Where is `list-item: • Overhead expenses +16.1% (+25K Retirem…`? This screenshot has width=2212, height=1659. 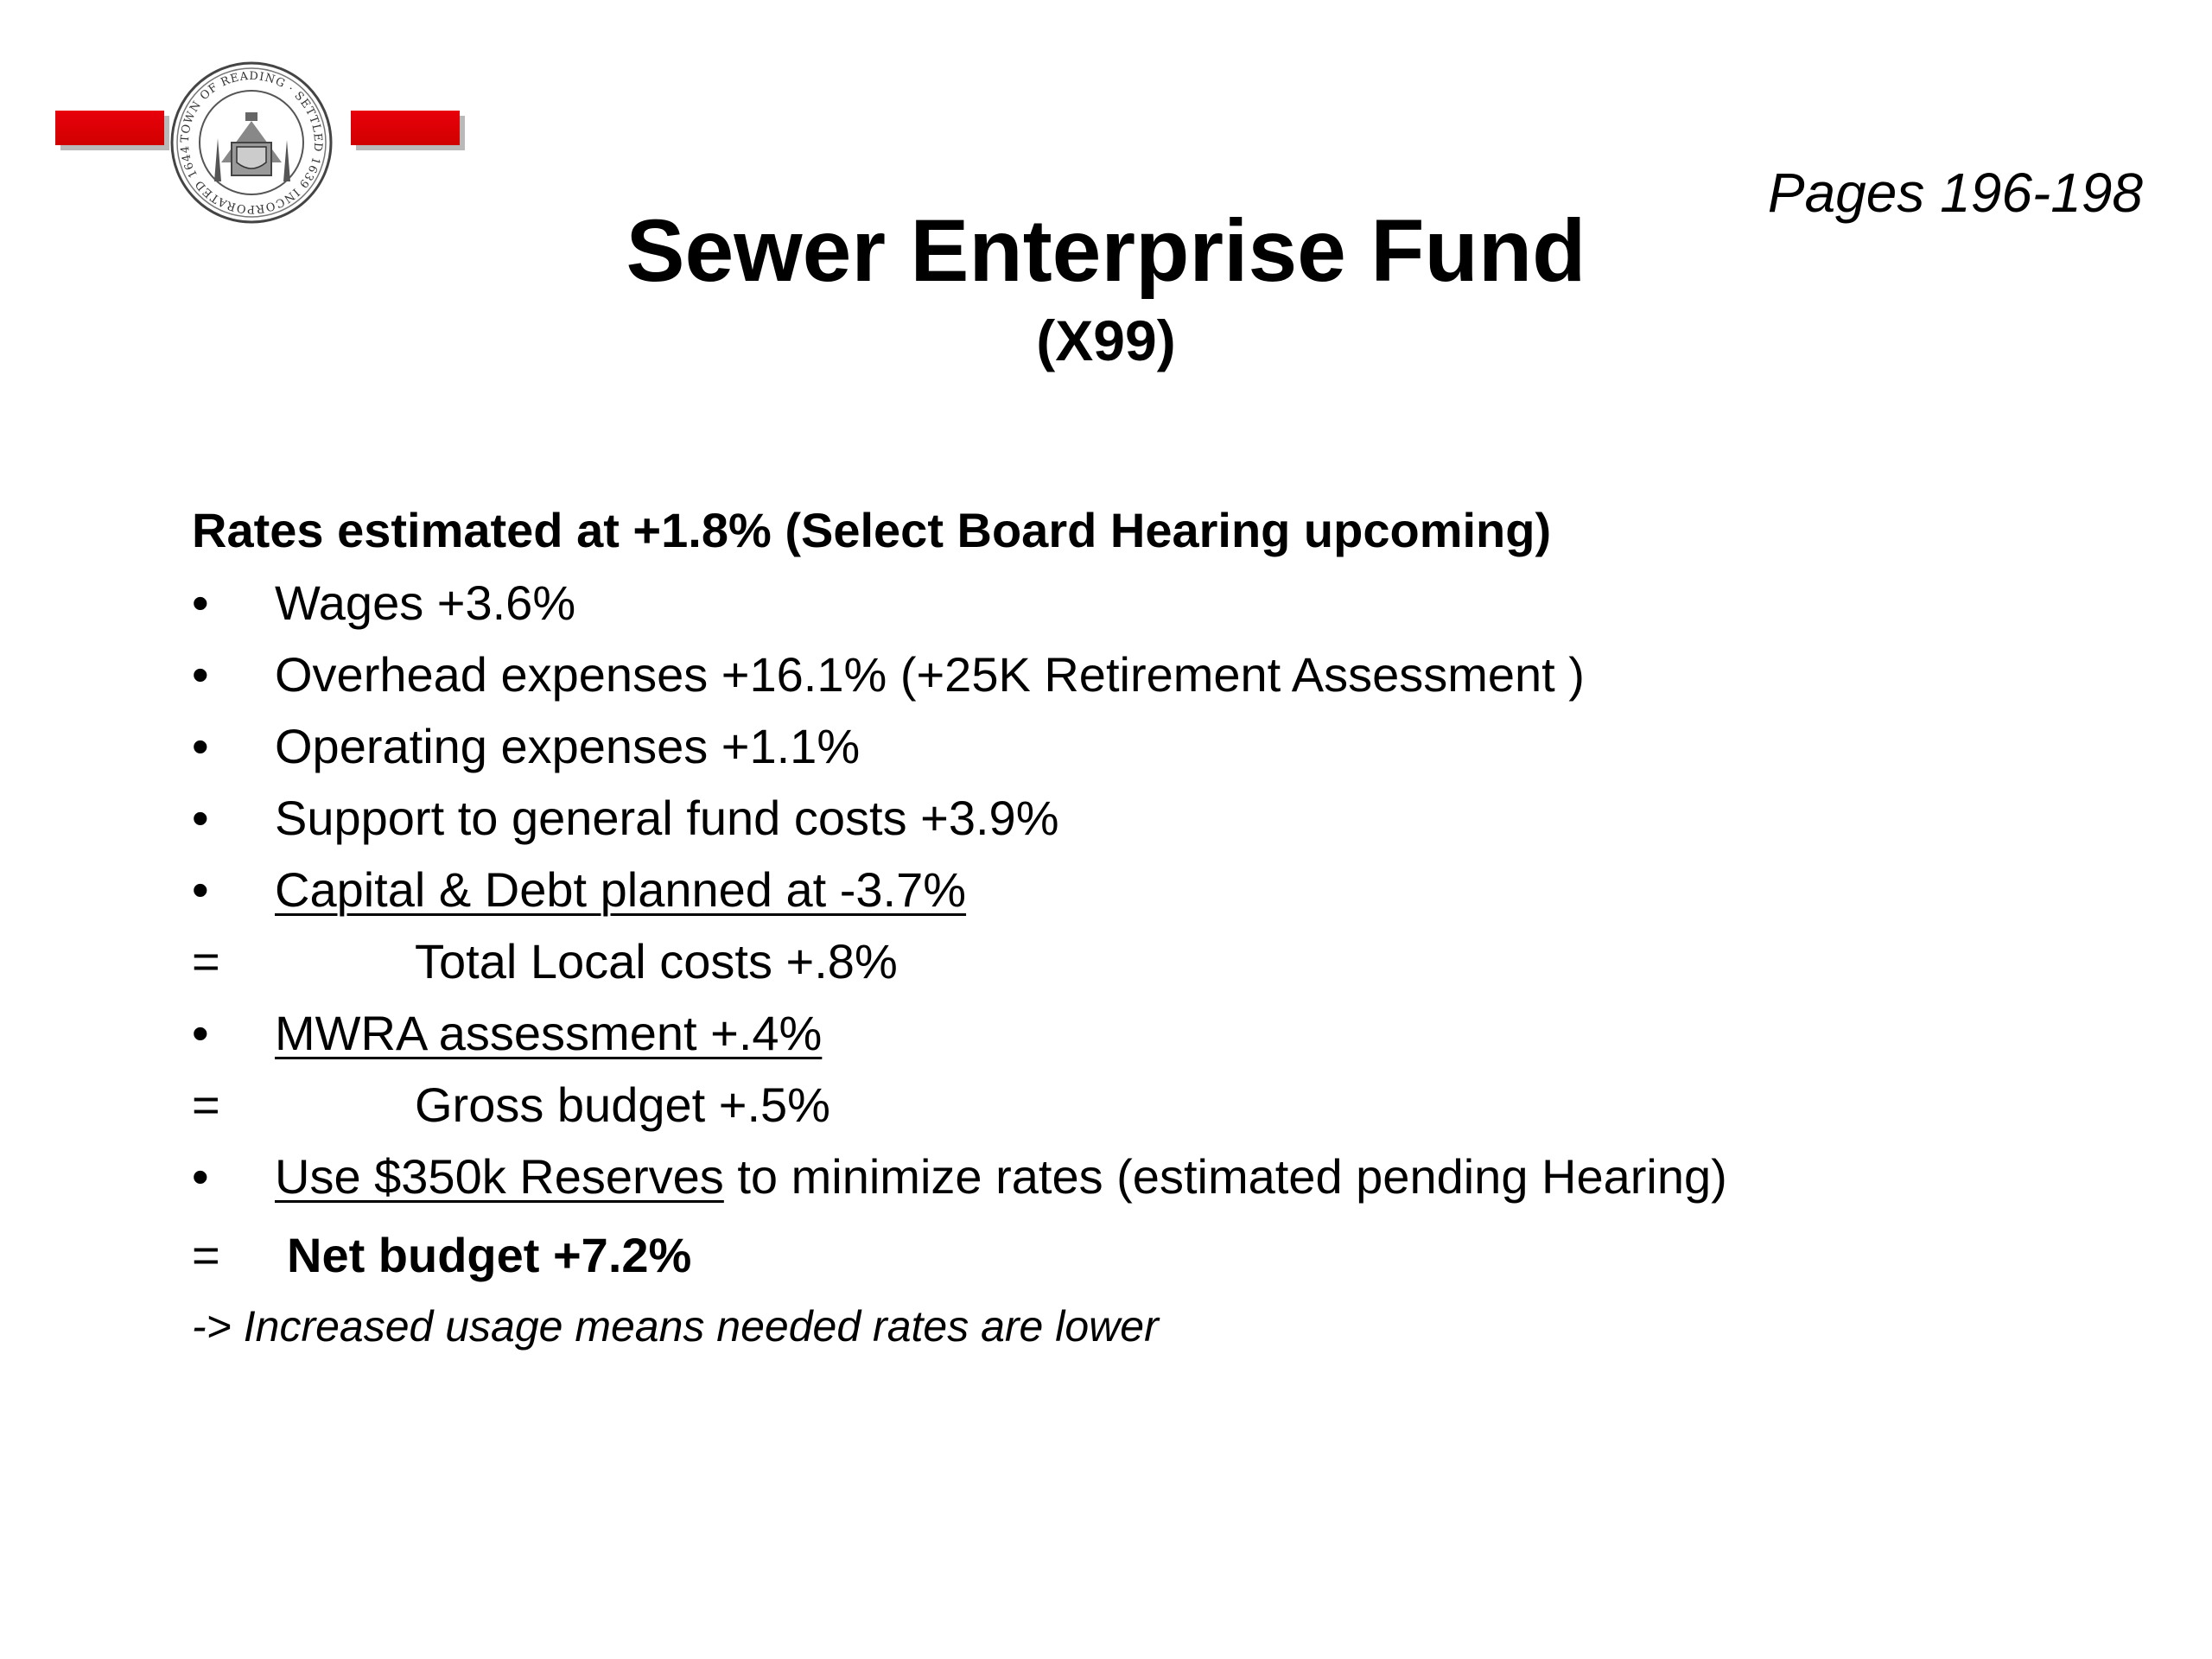 list-item: • Overhead expenses +16.1% (+25K Retirem… is located at coordinates (1164, 674).